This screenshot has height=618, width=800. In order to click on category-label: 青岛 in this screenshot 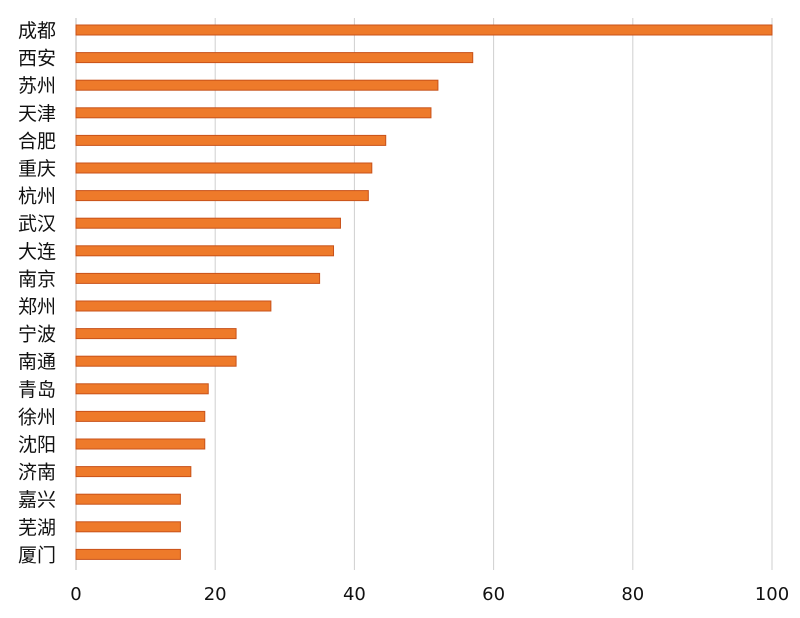, I will do `click(37, 390)`.